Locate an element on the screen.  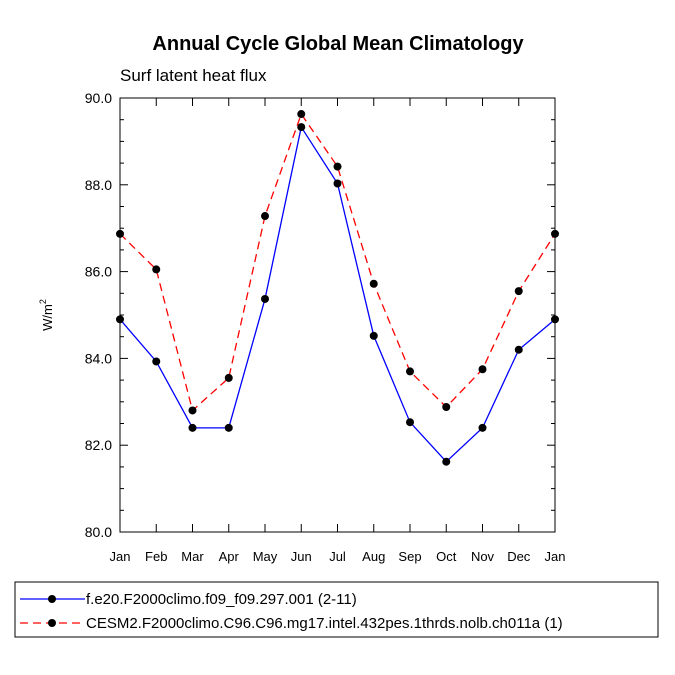
y-tick-labels: 80.0 82.0 84.0 86.0 88.0 90.0 is located at coordinates (98, 315).